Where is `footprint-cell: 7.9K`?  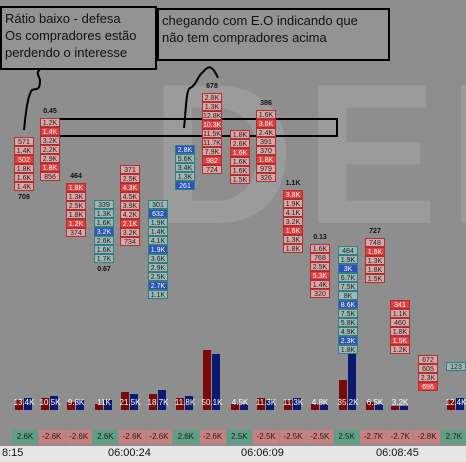 footprint-cell: 7.9K is located at coordinates (212, 151).